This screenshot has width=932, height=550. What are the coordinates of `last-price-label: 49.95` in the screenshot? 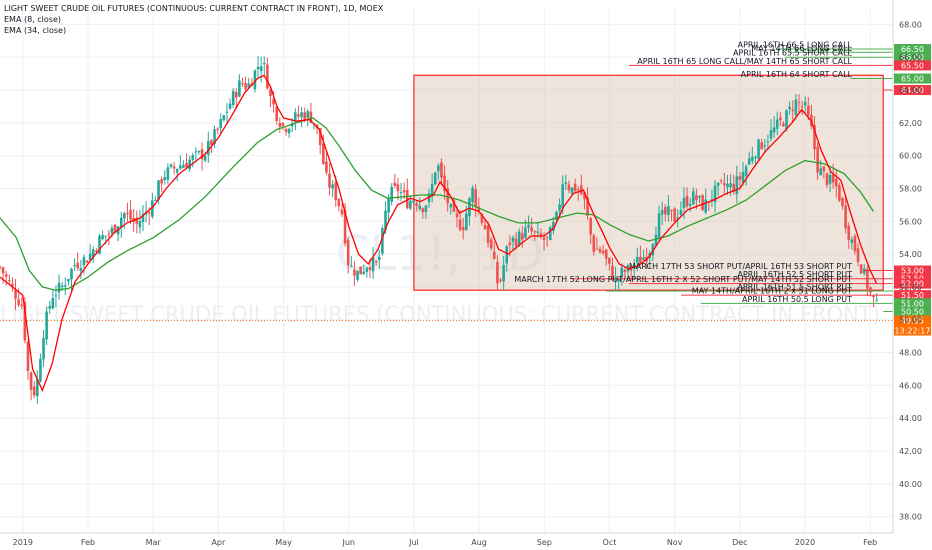 It's located at (912, 321).